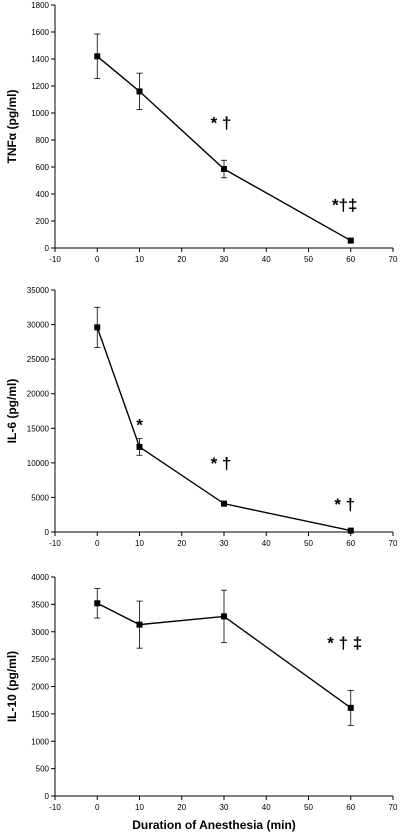 Image resolution: width=400 pixels, height=834 pixels. What do you see at coordinates (38, 463) in the screenshot?
I see `y-tick-label: 10000` at bounding box center [38, 463].